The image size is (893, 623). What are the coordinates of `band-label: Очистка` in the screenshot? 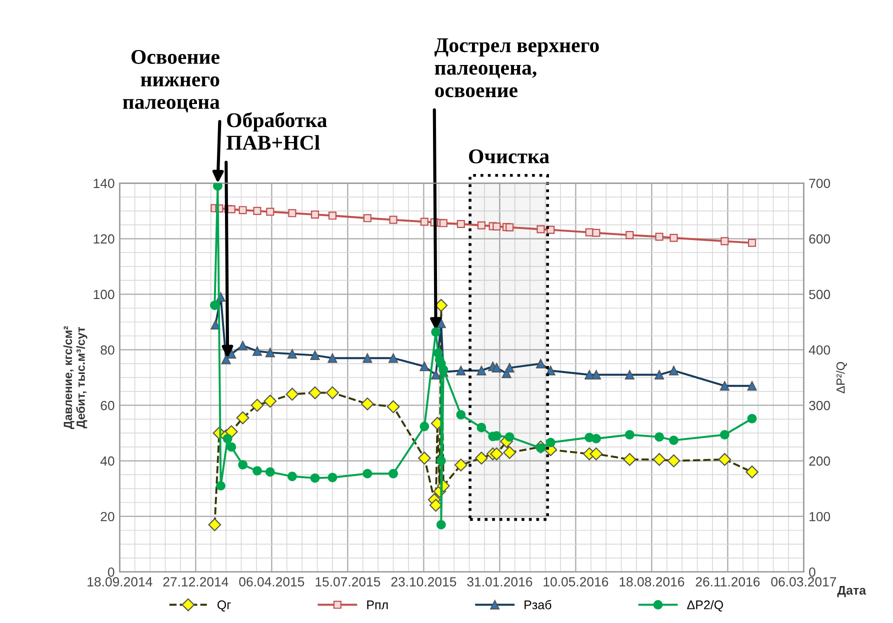 It's located at (509, 156).